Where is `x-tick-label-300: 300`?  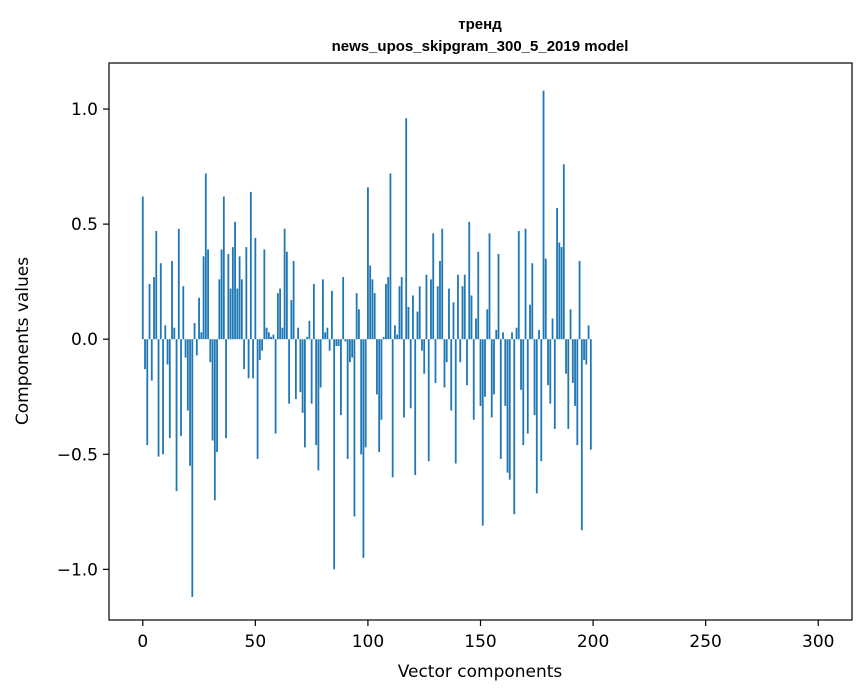
x-tick-label-300: 300 is located at coordinates (818, 642).